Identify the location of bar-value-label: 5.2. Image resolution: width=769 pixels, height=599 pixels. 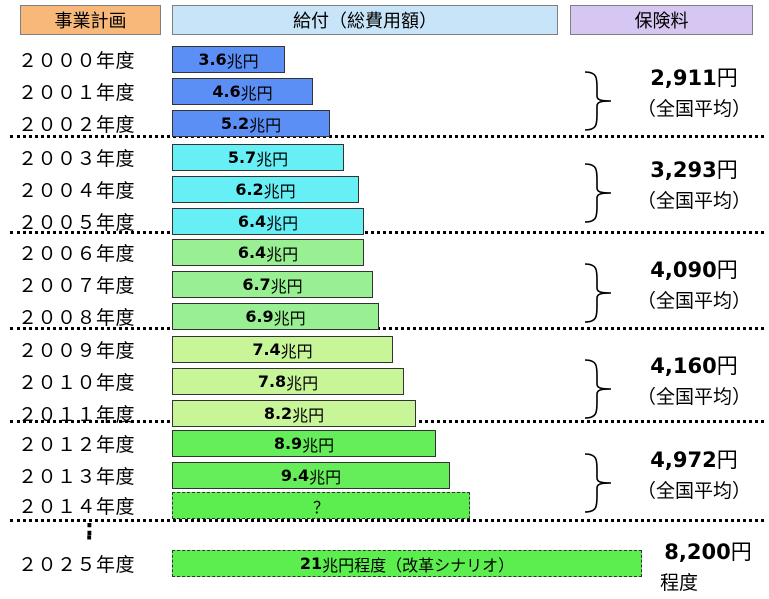
(235, 123).